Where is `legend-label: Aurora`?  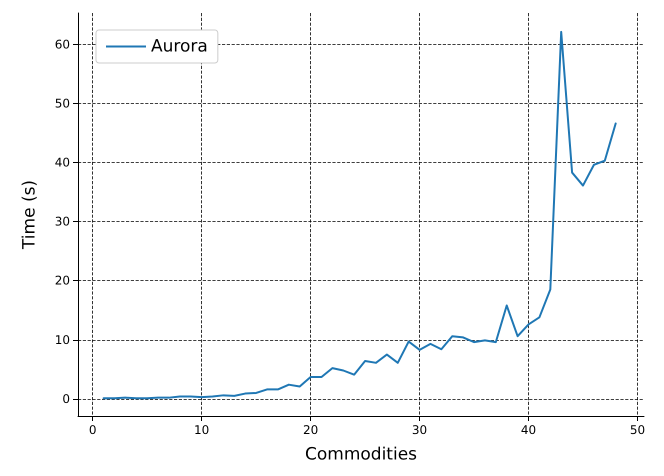 legend-label: Aurora is located at coordinates (179, 46).